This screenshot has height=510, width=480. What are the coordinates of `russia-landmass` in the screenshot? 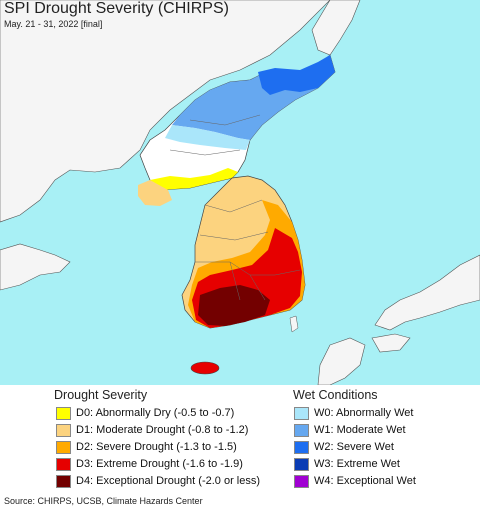 It's located at (336, 28).